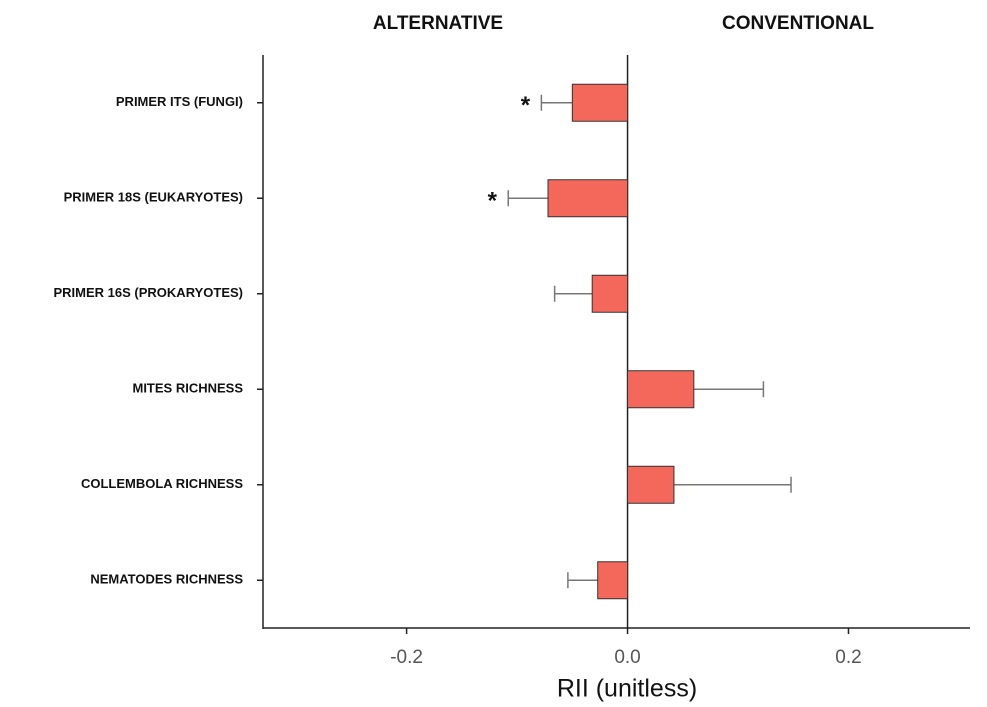  What do you see at coordinates (162, 483) in the screenshot?
I see `y-tick-label: COLLEMBOLA RICHNESS` at bounding box center [162, 483].